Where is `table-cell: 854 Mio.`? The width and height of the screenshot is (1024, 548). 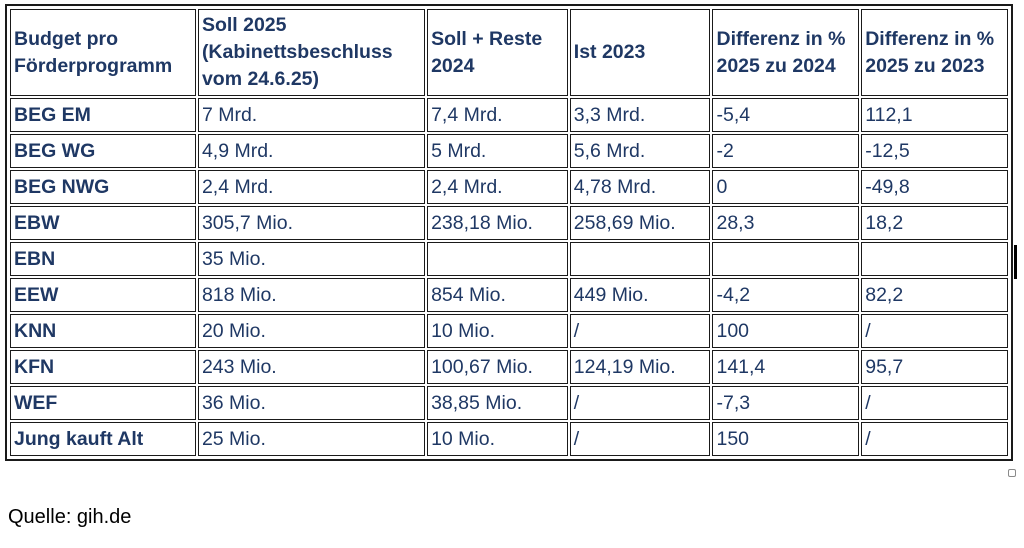
table-cell: 854 Mio. is located at coordinates (497, 295).